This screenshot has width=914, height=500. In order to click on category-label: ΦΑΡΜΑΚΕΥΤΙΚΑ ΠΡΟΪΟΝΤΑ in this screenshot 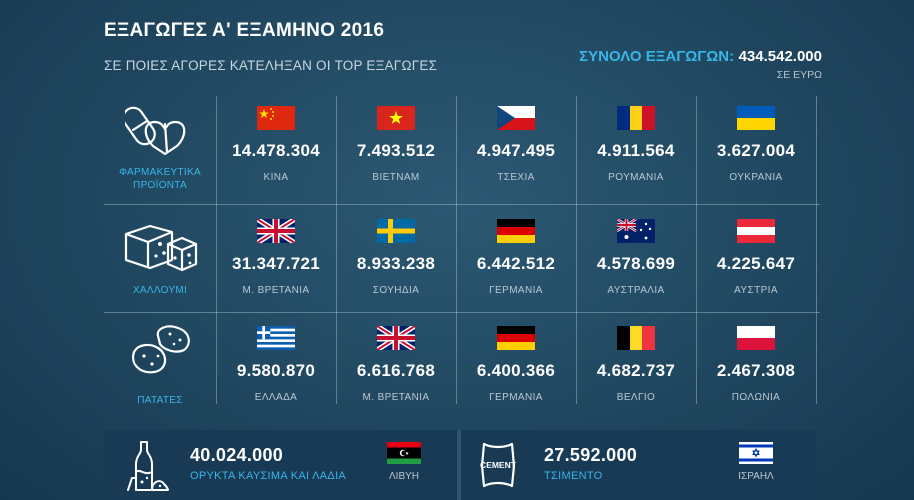, I will do `click(160, 179)`.